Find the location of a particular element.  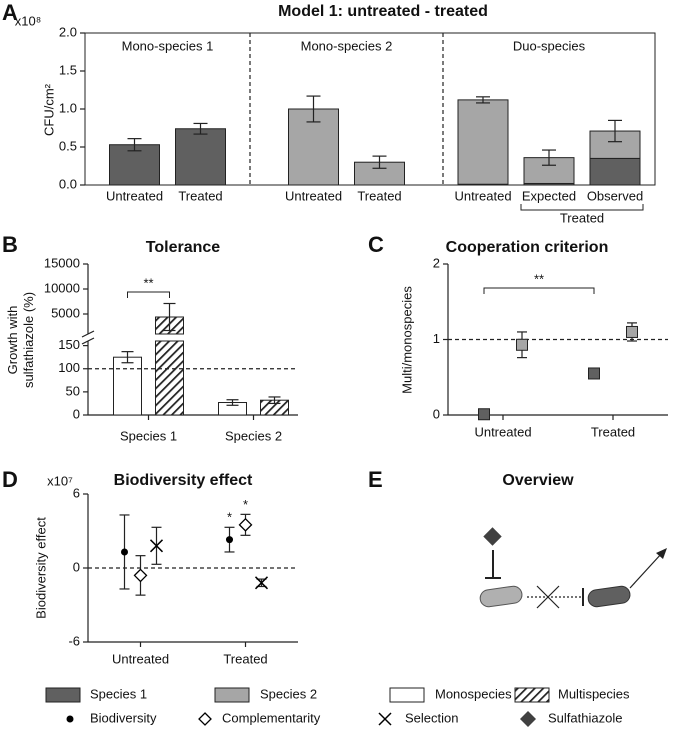

y-axis-label: Multi/monospecies is located at coordinates (406, 340).